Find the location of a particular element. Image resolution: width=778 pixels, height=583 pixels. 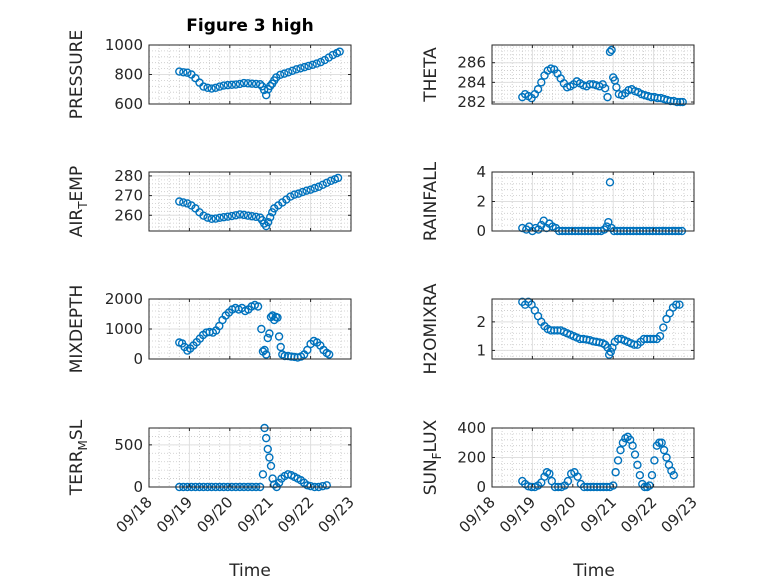

y-axis-label-h2omixra: H2OMIXRA is located at coordinates (431, 328).